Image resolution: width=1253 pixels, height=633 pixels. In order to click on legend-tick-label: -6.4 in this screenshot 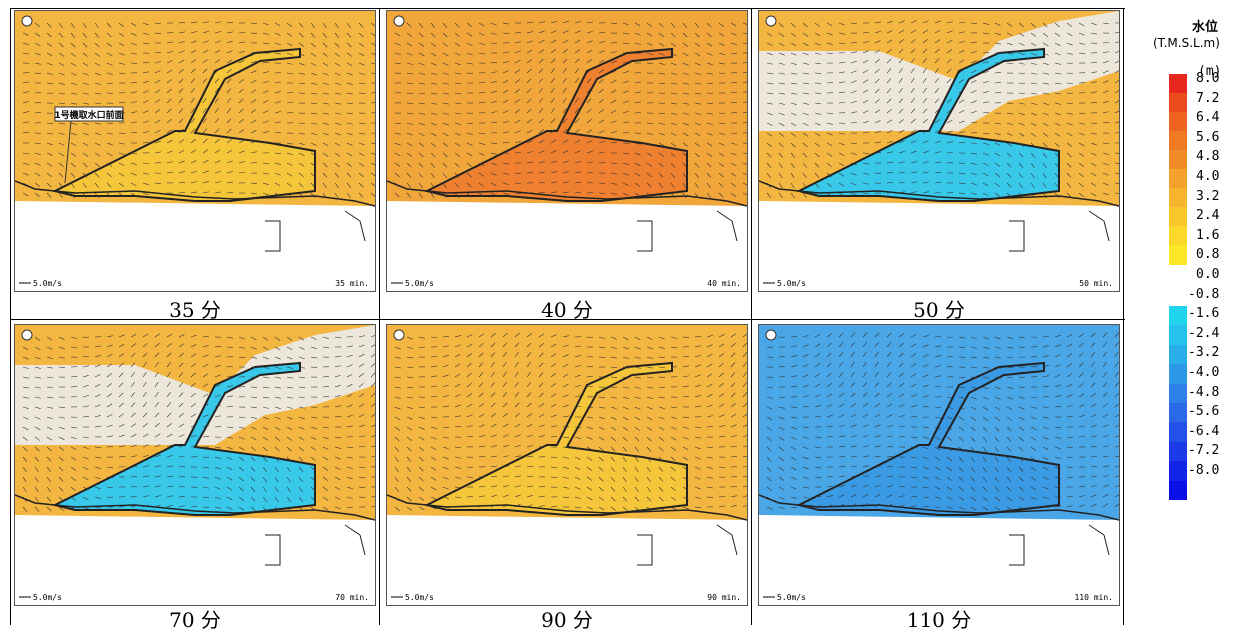, I will do `click(1203, 431)`.